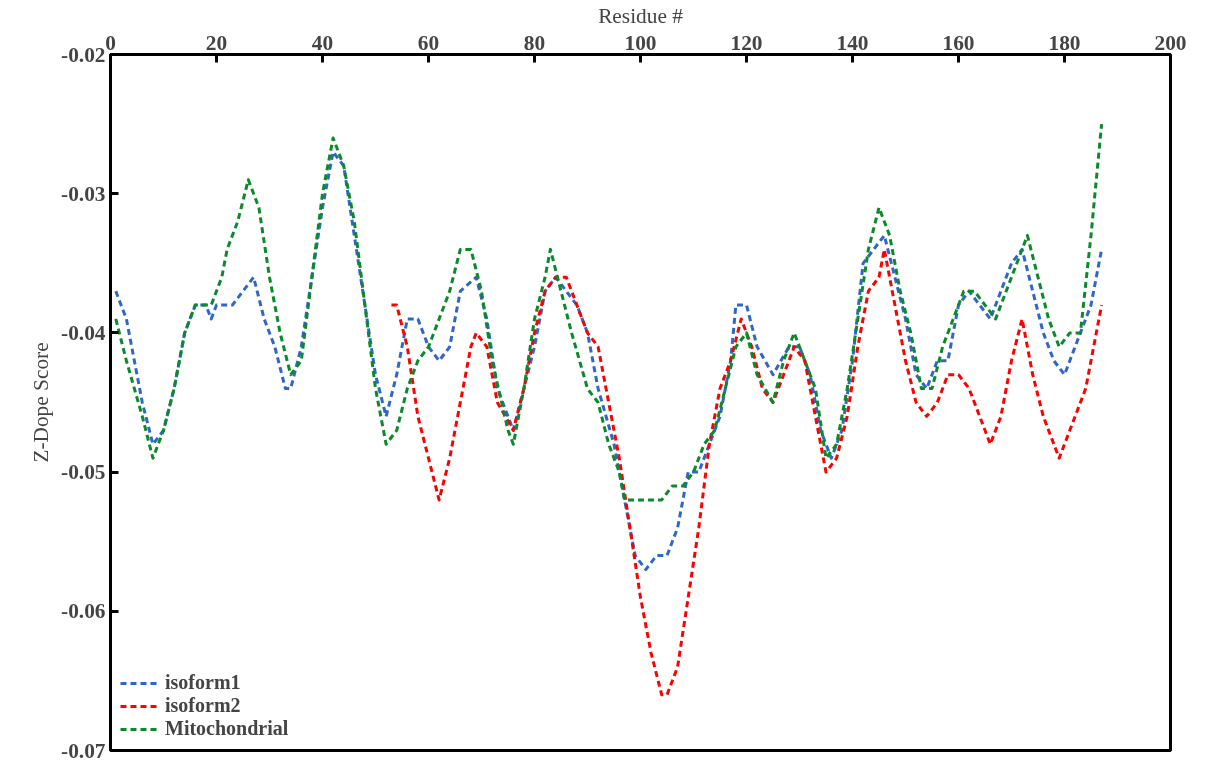  What do you see at coordinates (83, 332) in the screenshot?
I see `y-tick-label: -0.04` at bounding box center [83, 332].